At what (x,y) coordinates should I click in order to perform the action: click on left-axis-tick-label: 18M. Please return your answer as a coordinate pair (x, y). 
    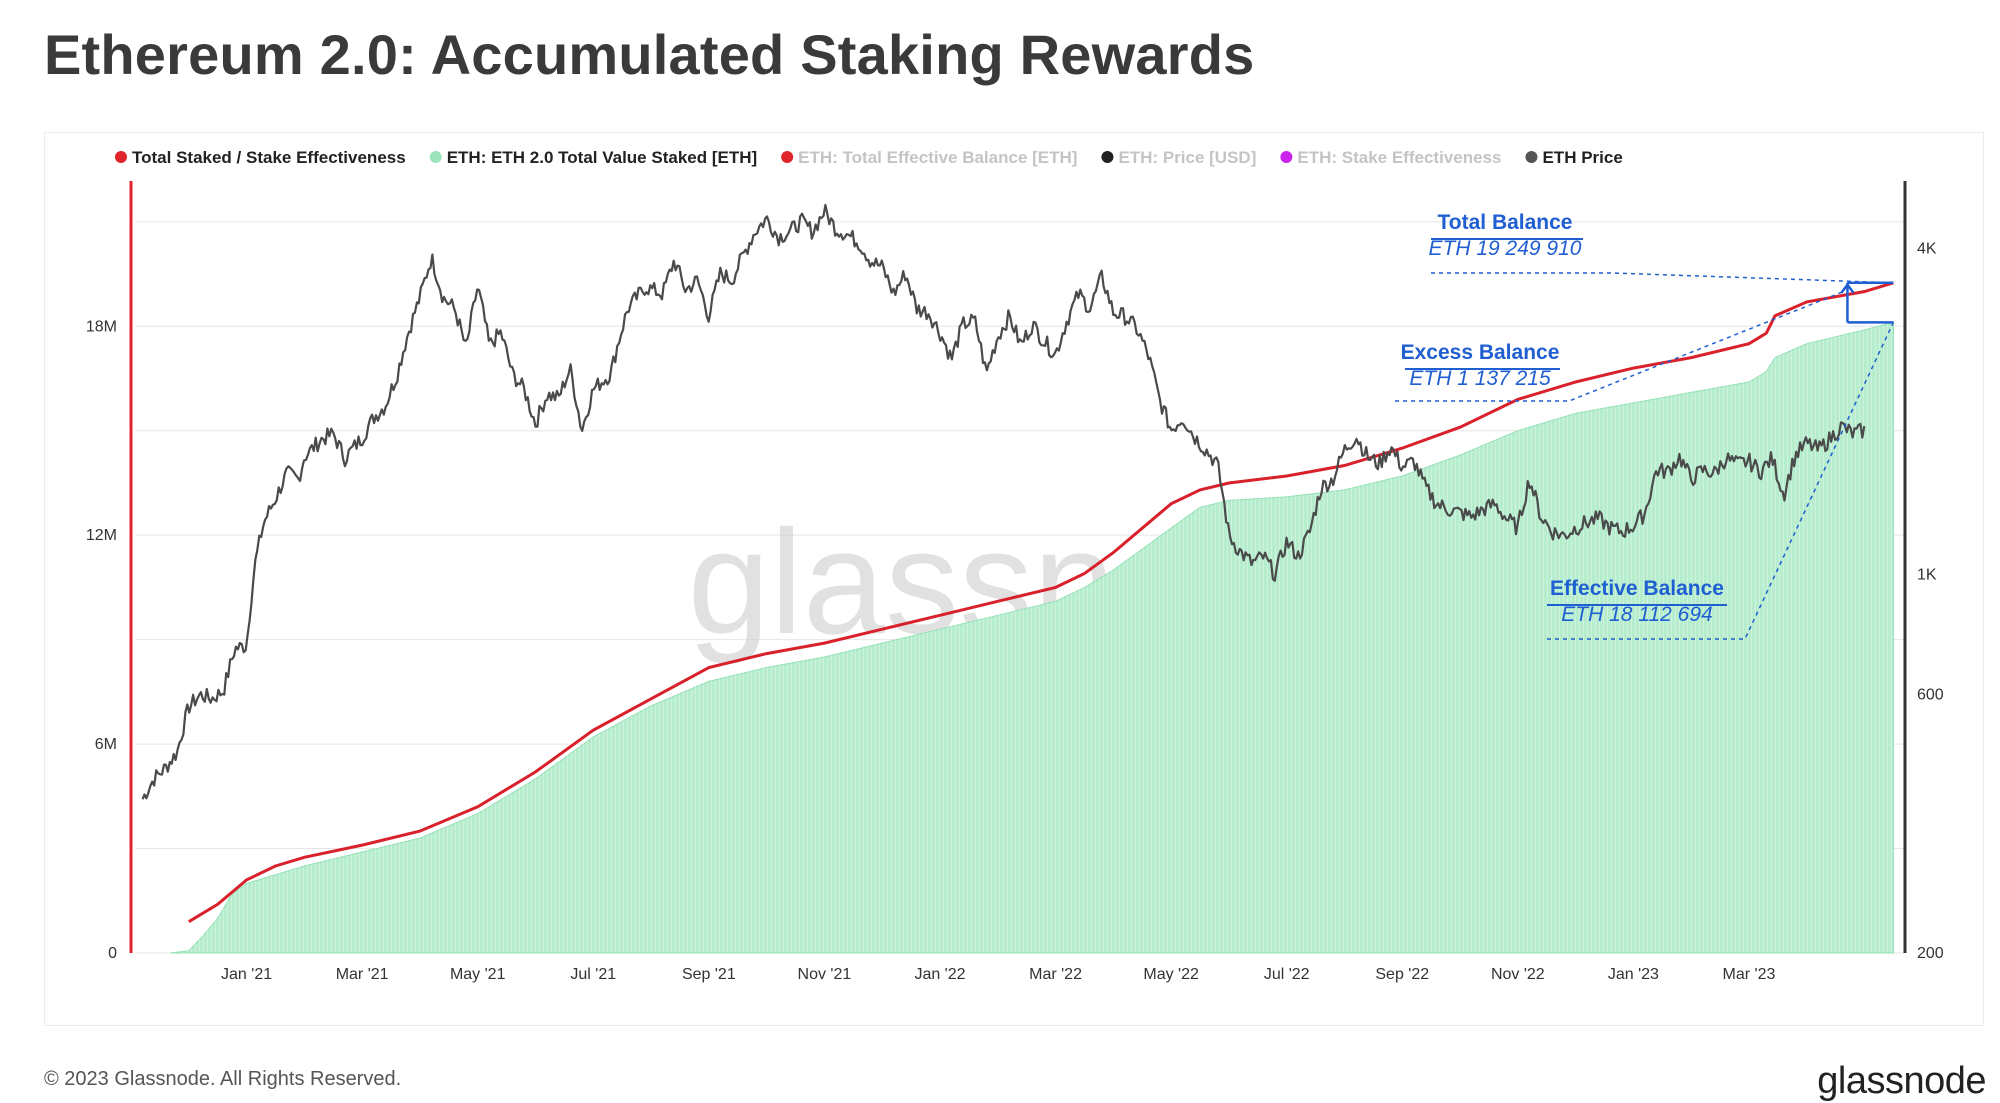
    Looking at the image, I should click on (101, 326).